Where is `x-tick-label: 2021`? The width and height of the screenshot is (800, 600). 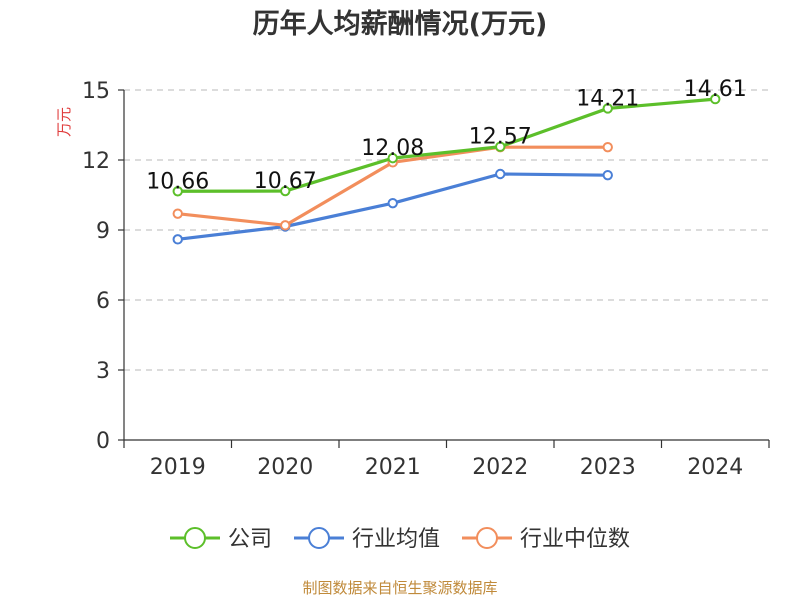 x-tick-label: 2021 is located at coordinates (393, 467).